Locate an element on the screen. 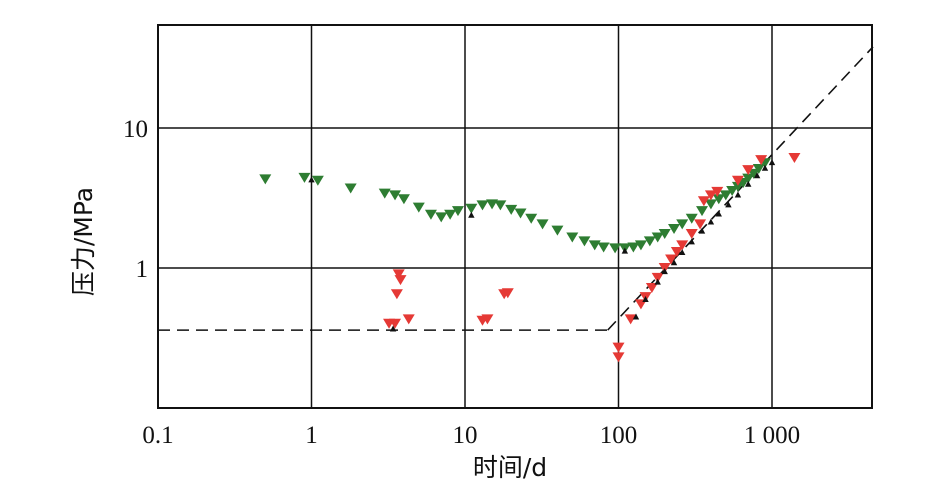 This screenshot has width=945, height=491. x-axis-label: 时间/d is located at coordinates (510, 467).